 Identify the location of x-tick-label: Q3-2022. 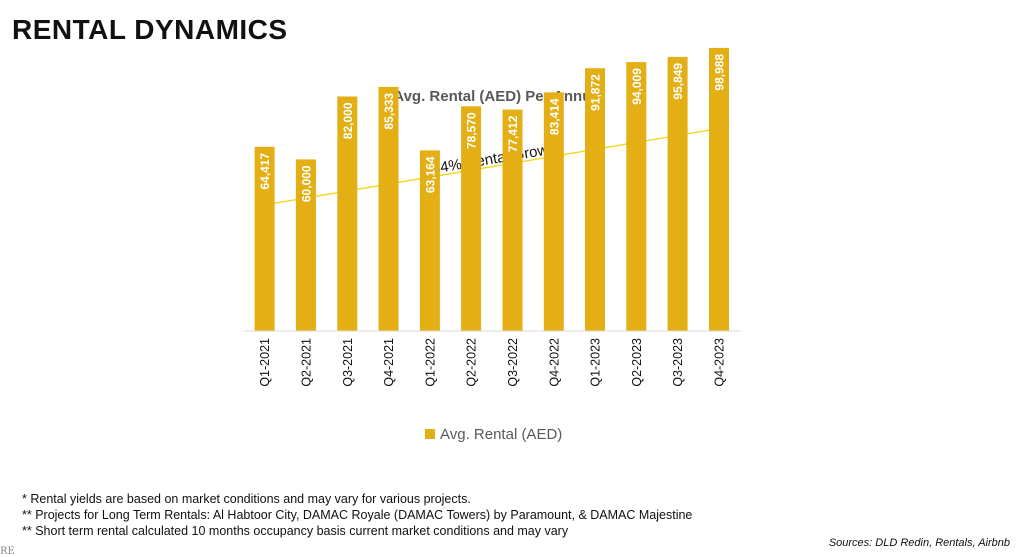
(513, 362).